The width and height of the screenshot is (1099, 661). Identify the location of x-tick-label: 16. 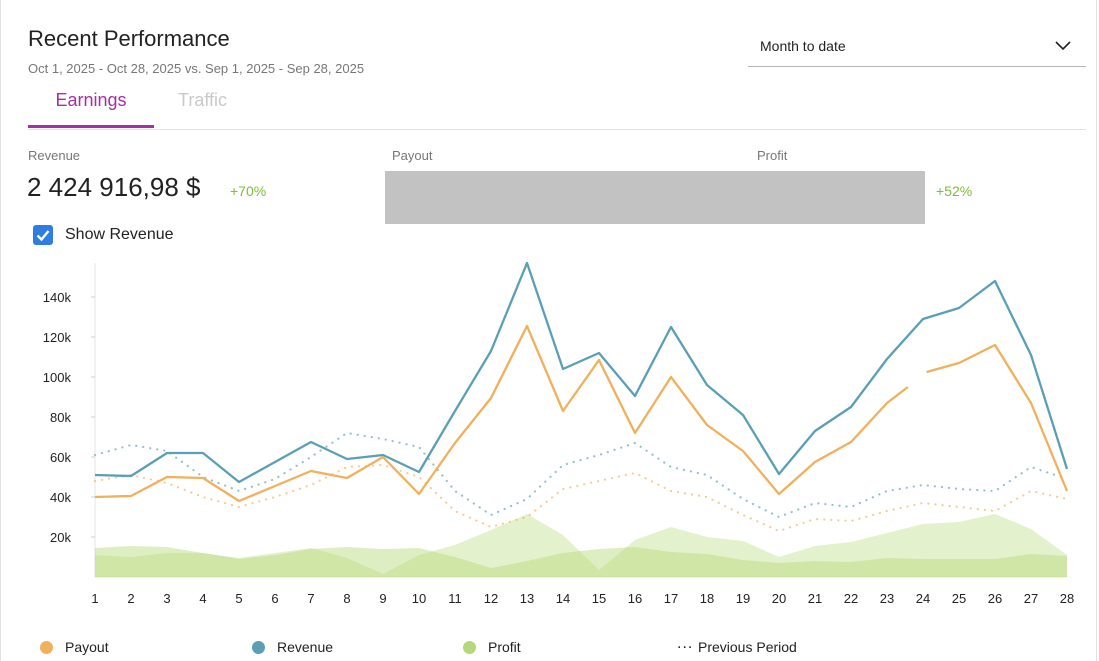
(635, 598).